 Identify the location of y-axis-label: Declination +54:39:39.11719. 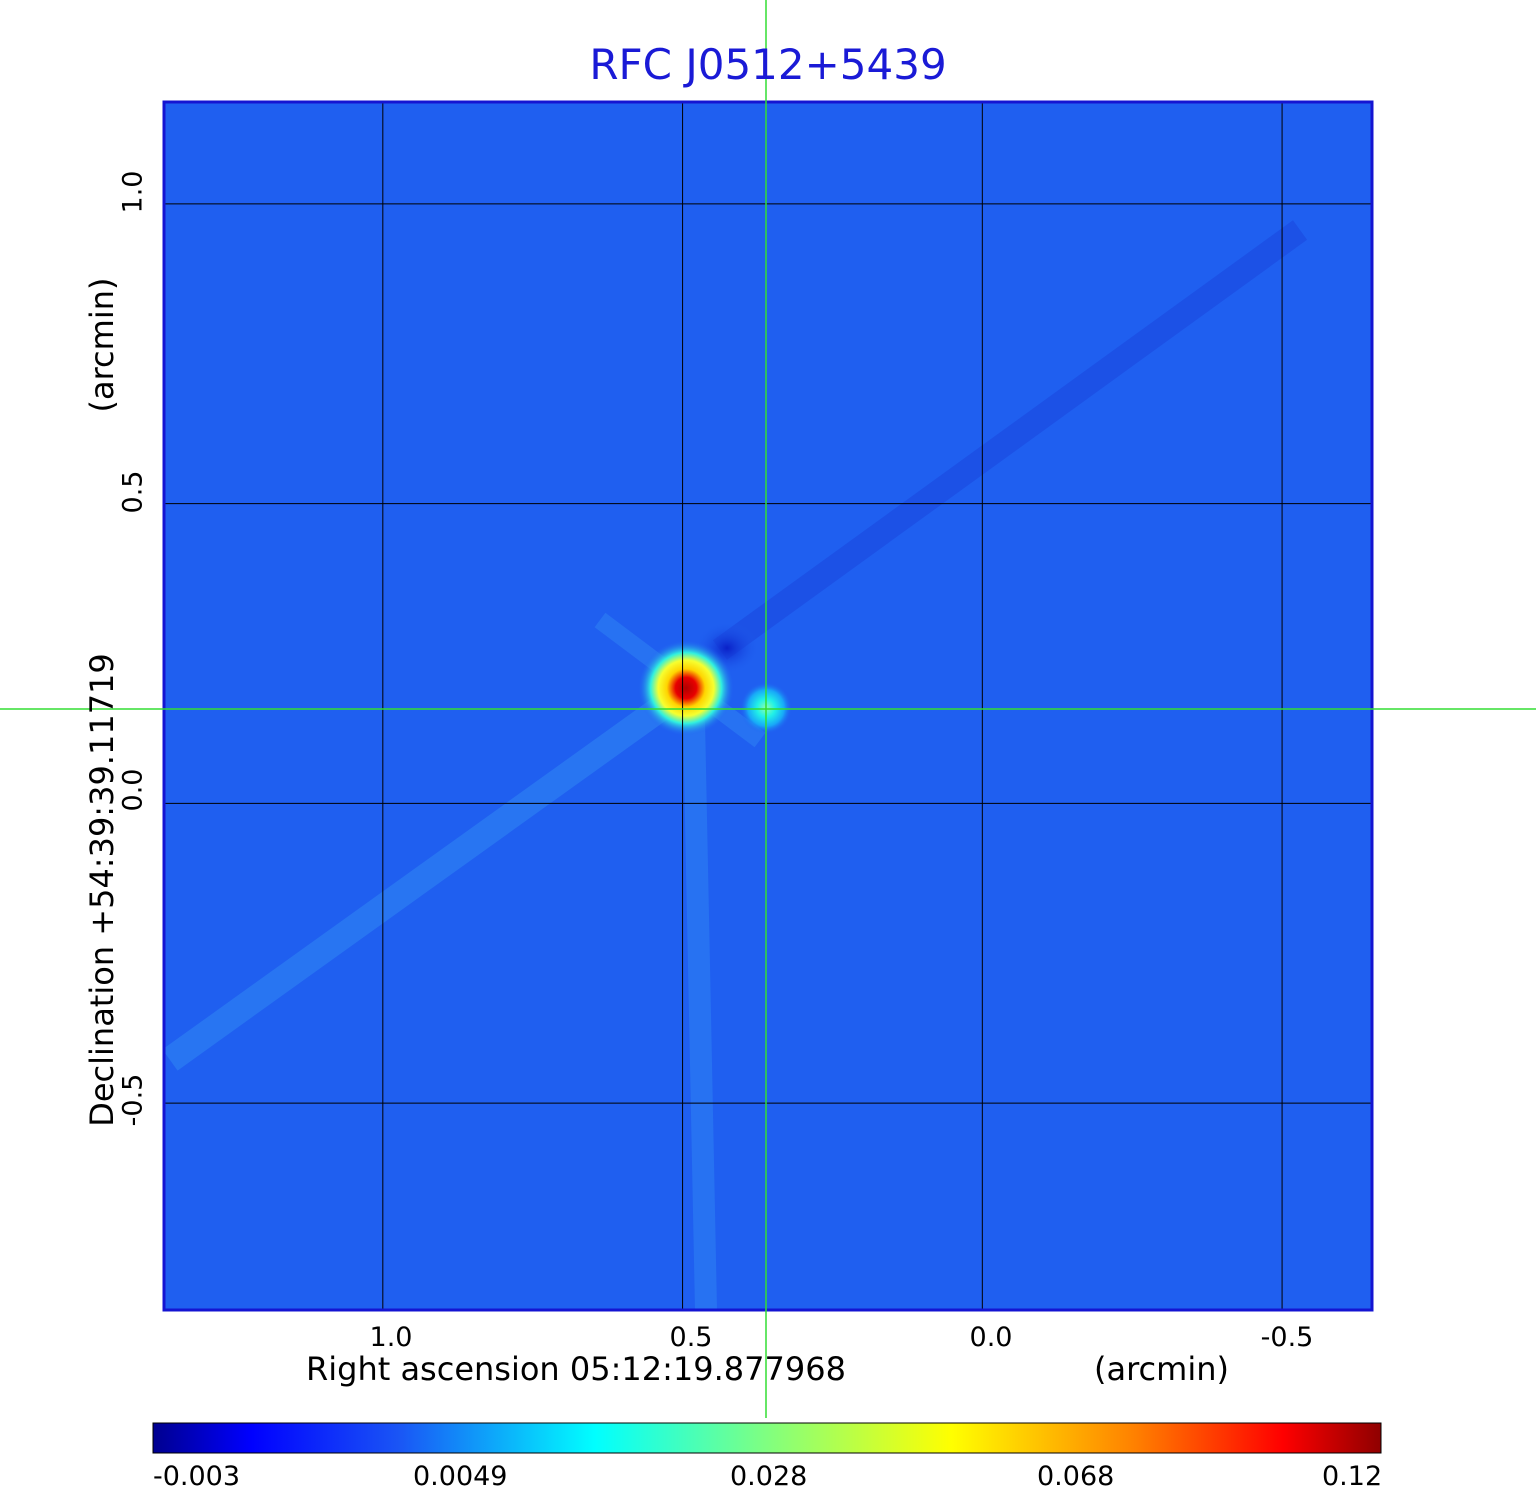
(102, 890).